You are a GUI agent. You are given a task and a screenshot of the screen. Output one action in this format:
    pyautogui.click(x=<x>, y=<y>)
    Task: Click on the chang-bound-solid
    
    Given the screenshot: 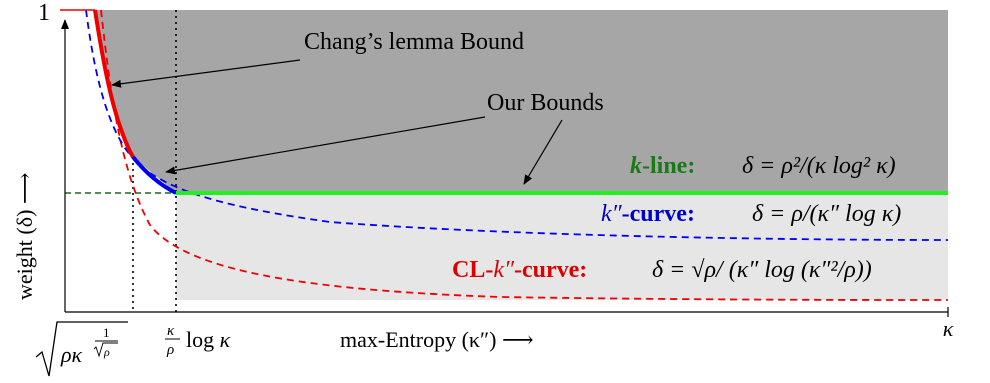 What is the action you would take?
    pyautogui.click(x=114, y=84)
    